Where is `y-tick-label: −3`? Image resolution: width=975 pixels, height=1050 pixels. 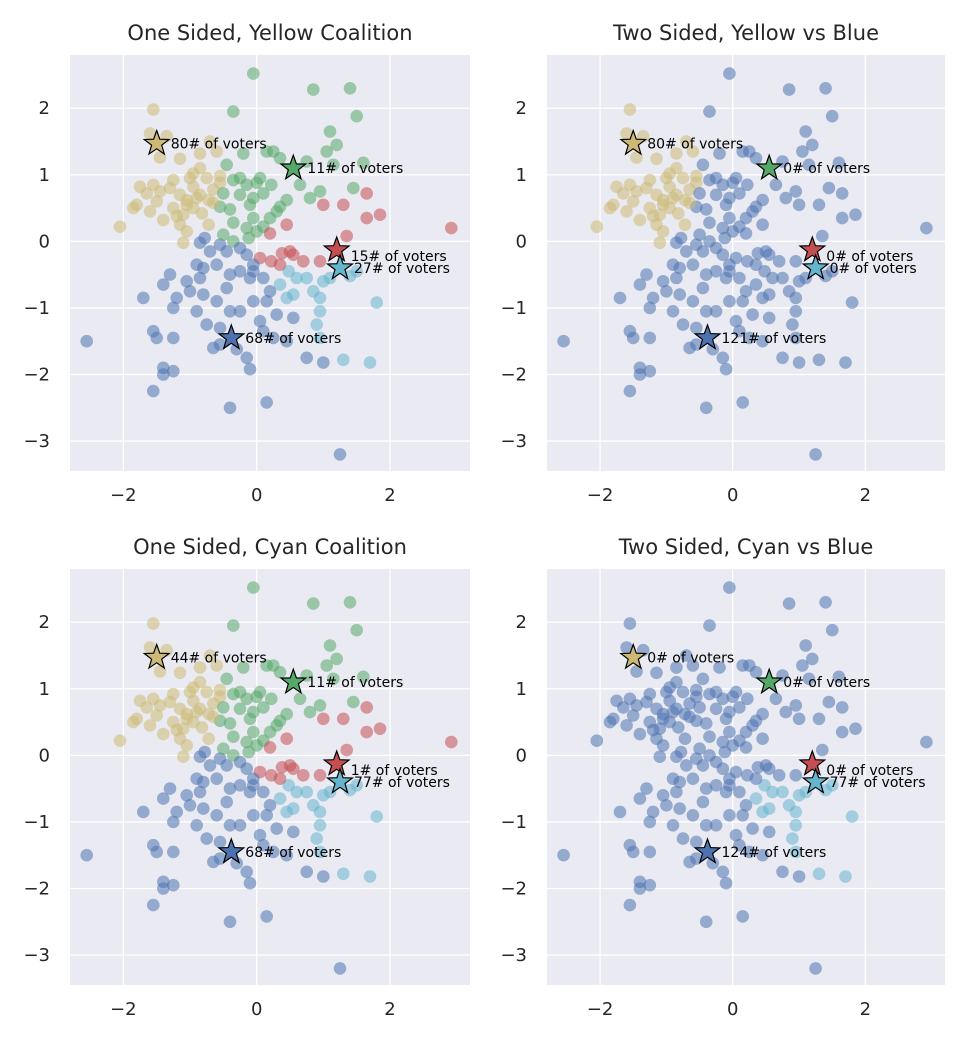 y-tick-label: −3 is located at coordinates (36, 955).